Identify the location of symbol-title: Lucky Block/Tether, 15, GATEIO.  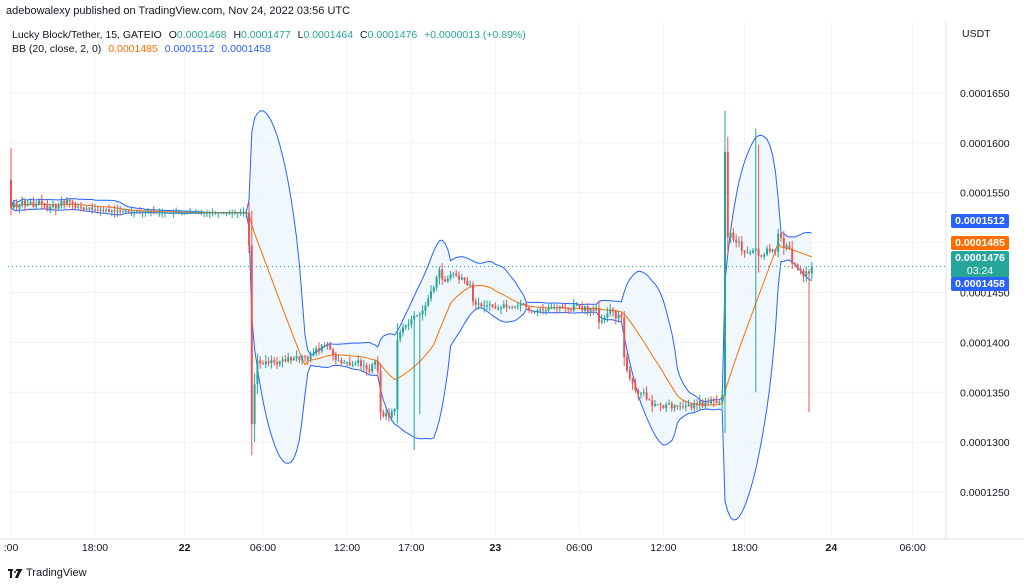
(87, 35).